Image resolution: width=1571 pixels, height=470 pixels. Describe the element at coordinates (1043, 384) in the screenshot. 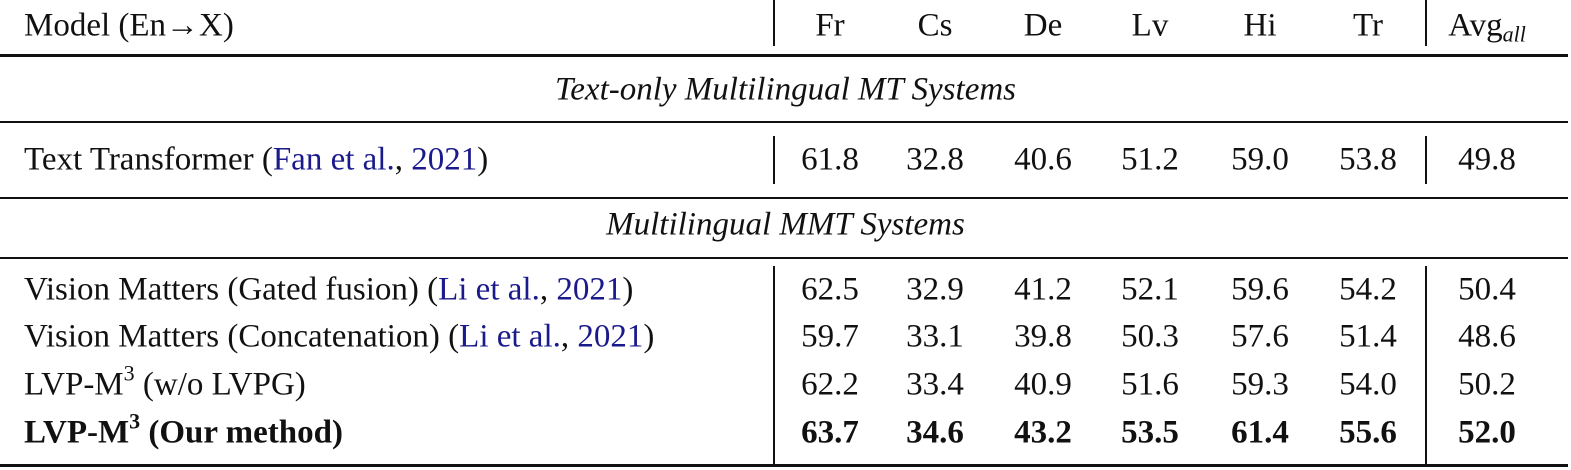

I see `cell-De: 40.9` at that location.